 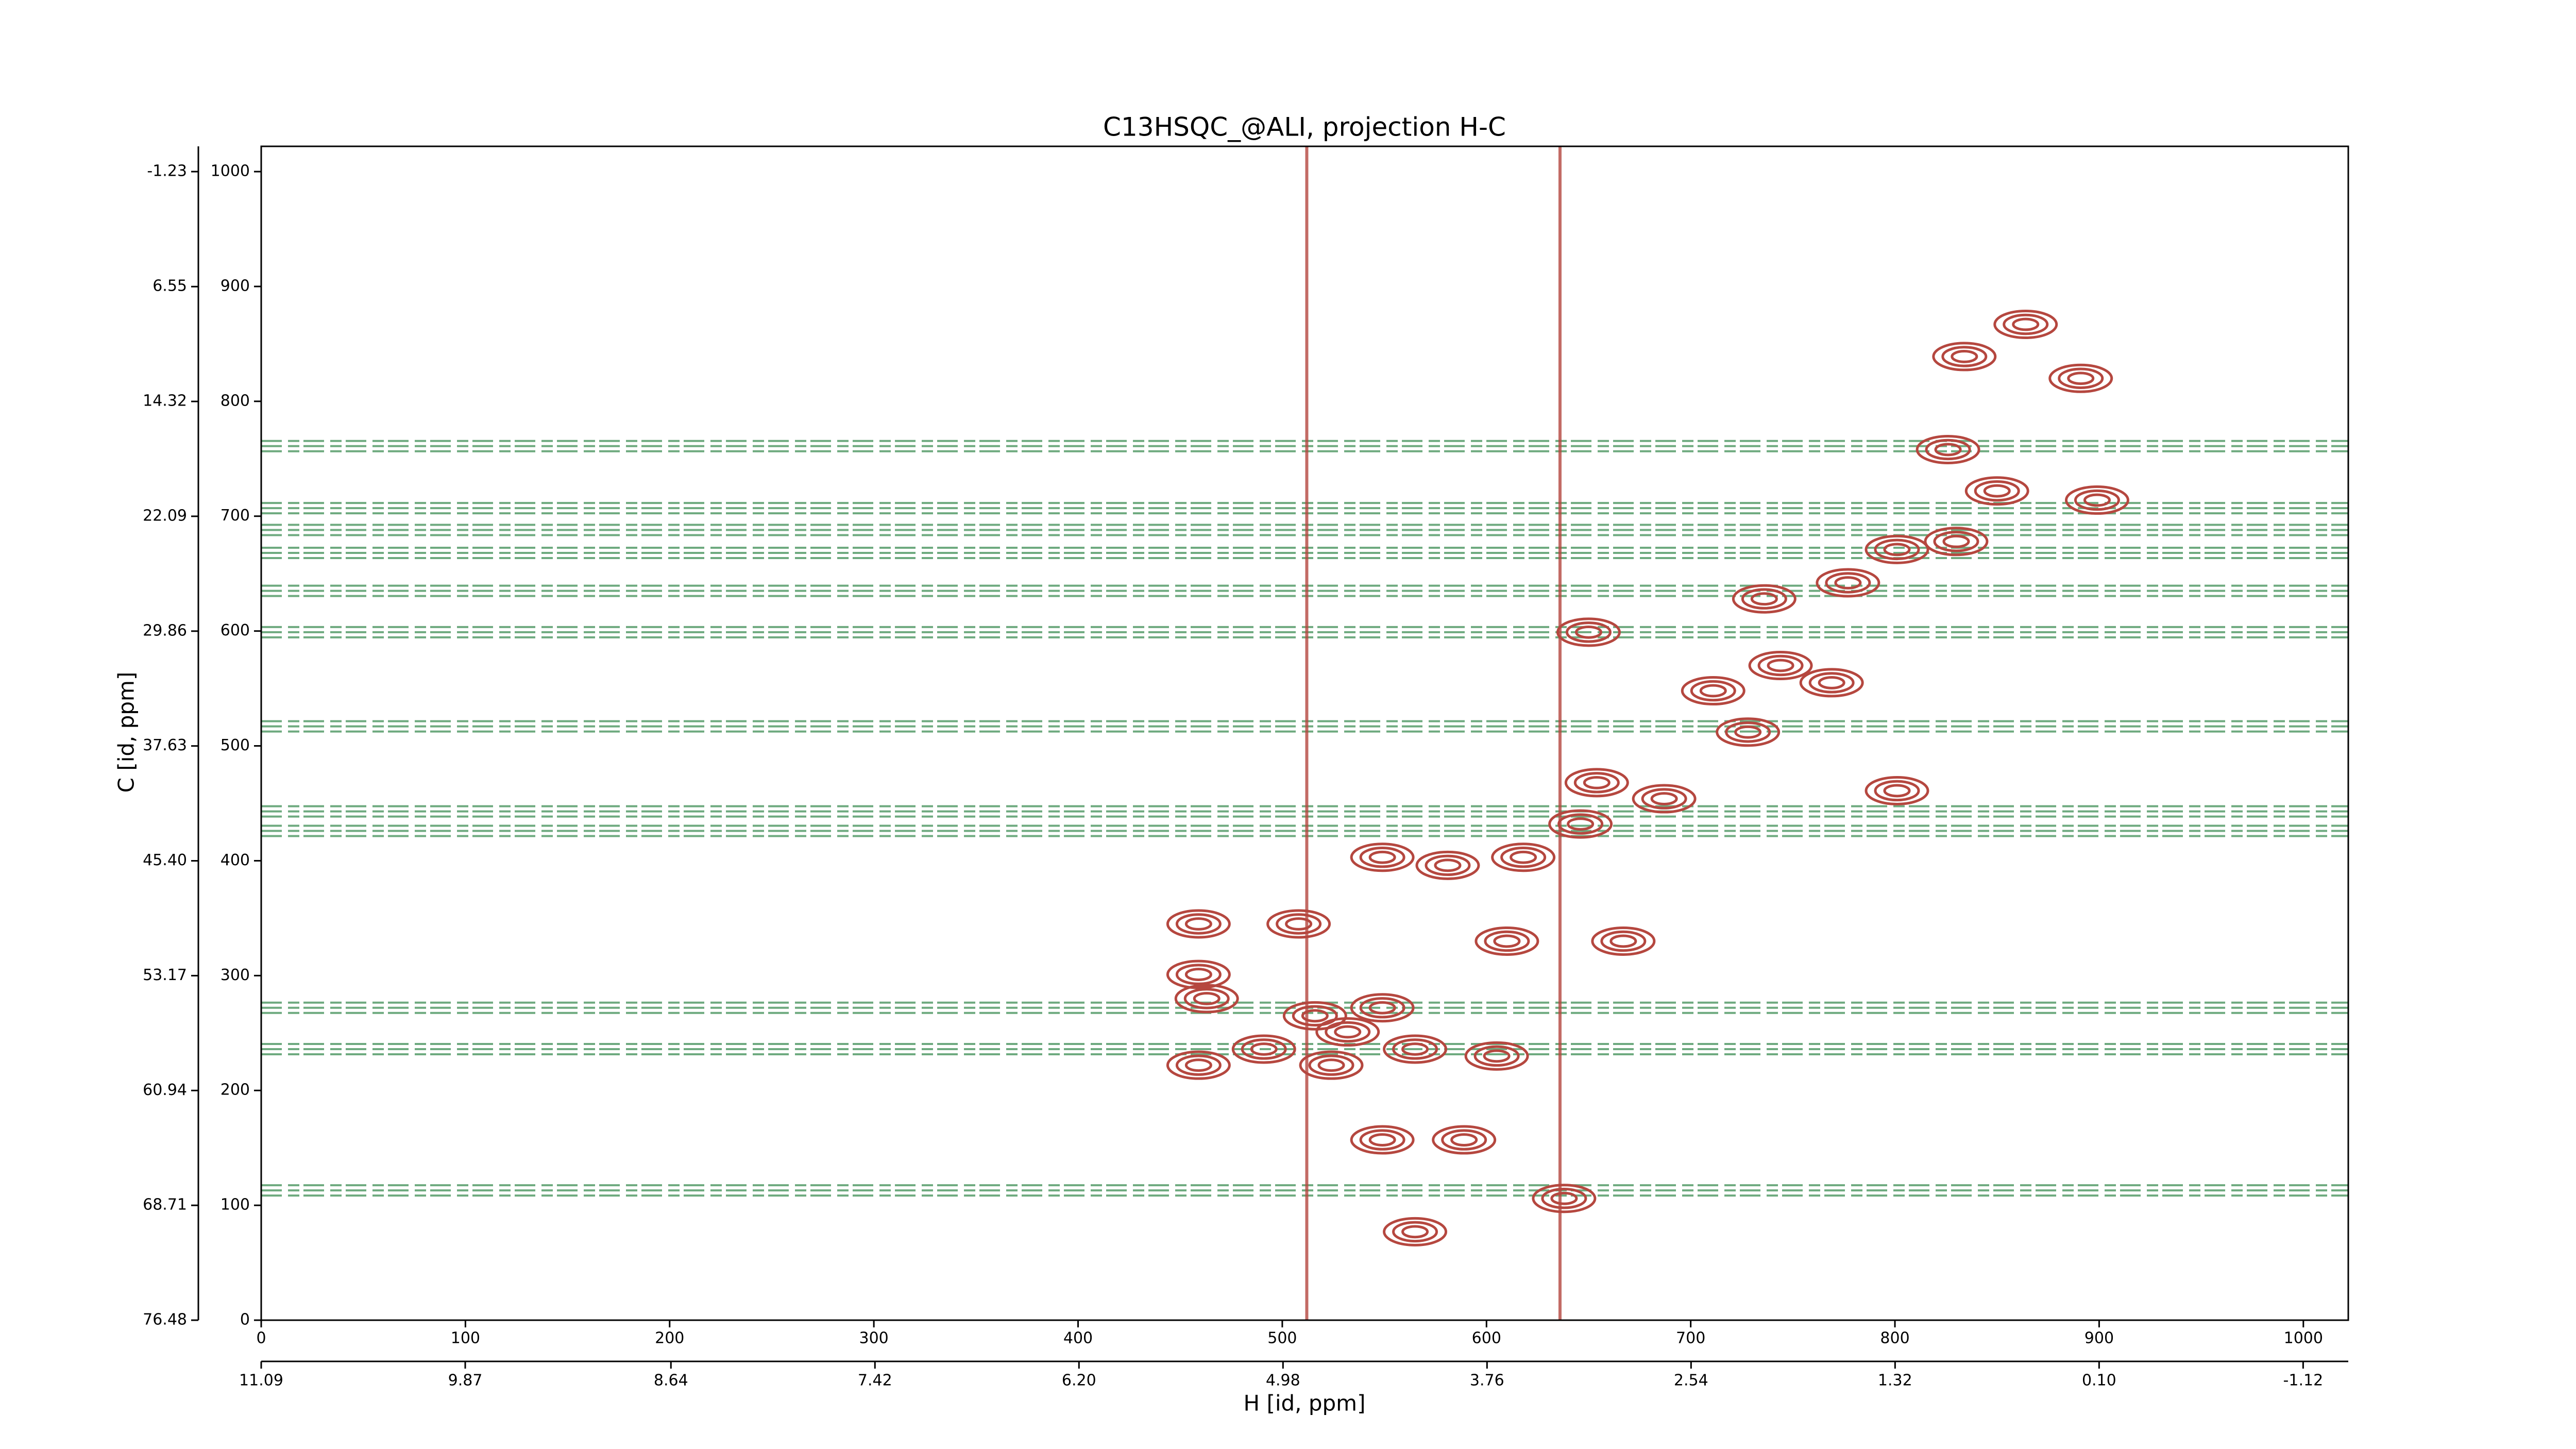 What do you see at coordinates (1304, 127) in the screenshot?
I see `chart-title: C13HSQC_@ALI, projection H-C` at bounding box center [1304, 127].